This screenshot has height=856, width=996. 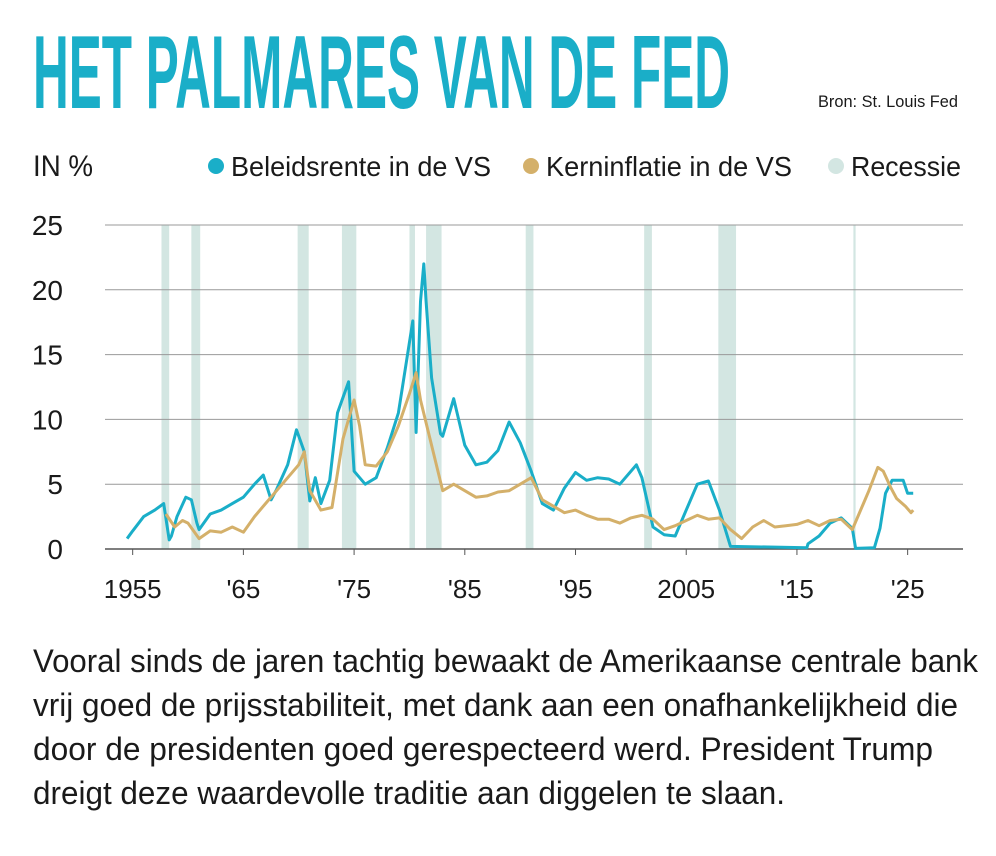 What do you see at coordinates (465, 589) in the screenshot?
I see `x-tick-label: '85` at bounding box center [465, 589].